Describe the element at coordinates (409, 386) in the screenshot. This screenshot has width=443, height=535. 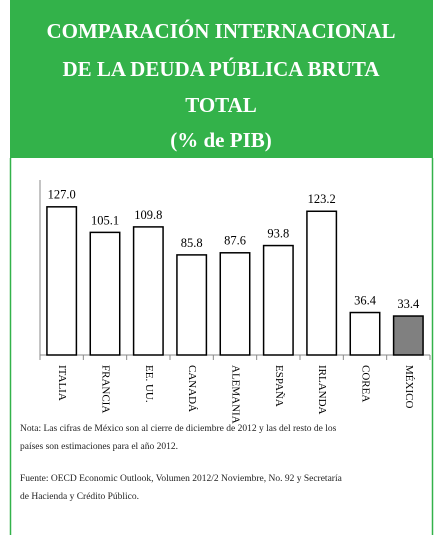
I see `x-tick-label: MÉXICO` at that location.